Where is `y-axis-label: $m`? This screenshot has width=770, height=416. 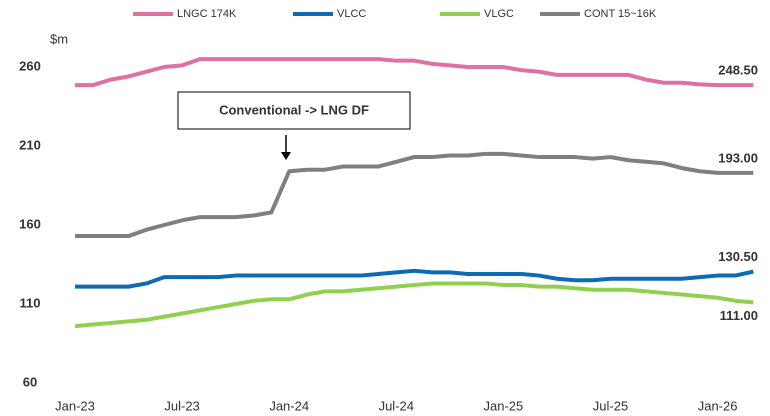 y-axis-label: $m is located at coordinates (59, 38).